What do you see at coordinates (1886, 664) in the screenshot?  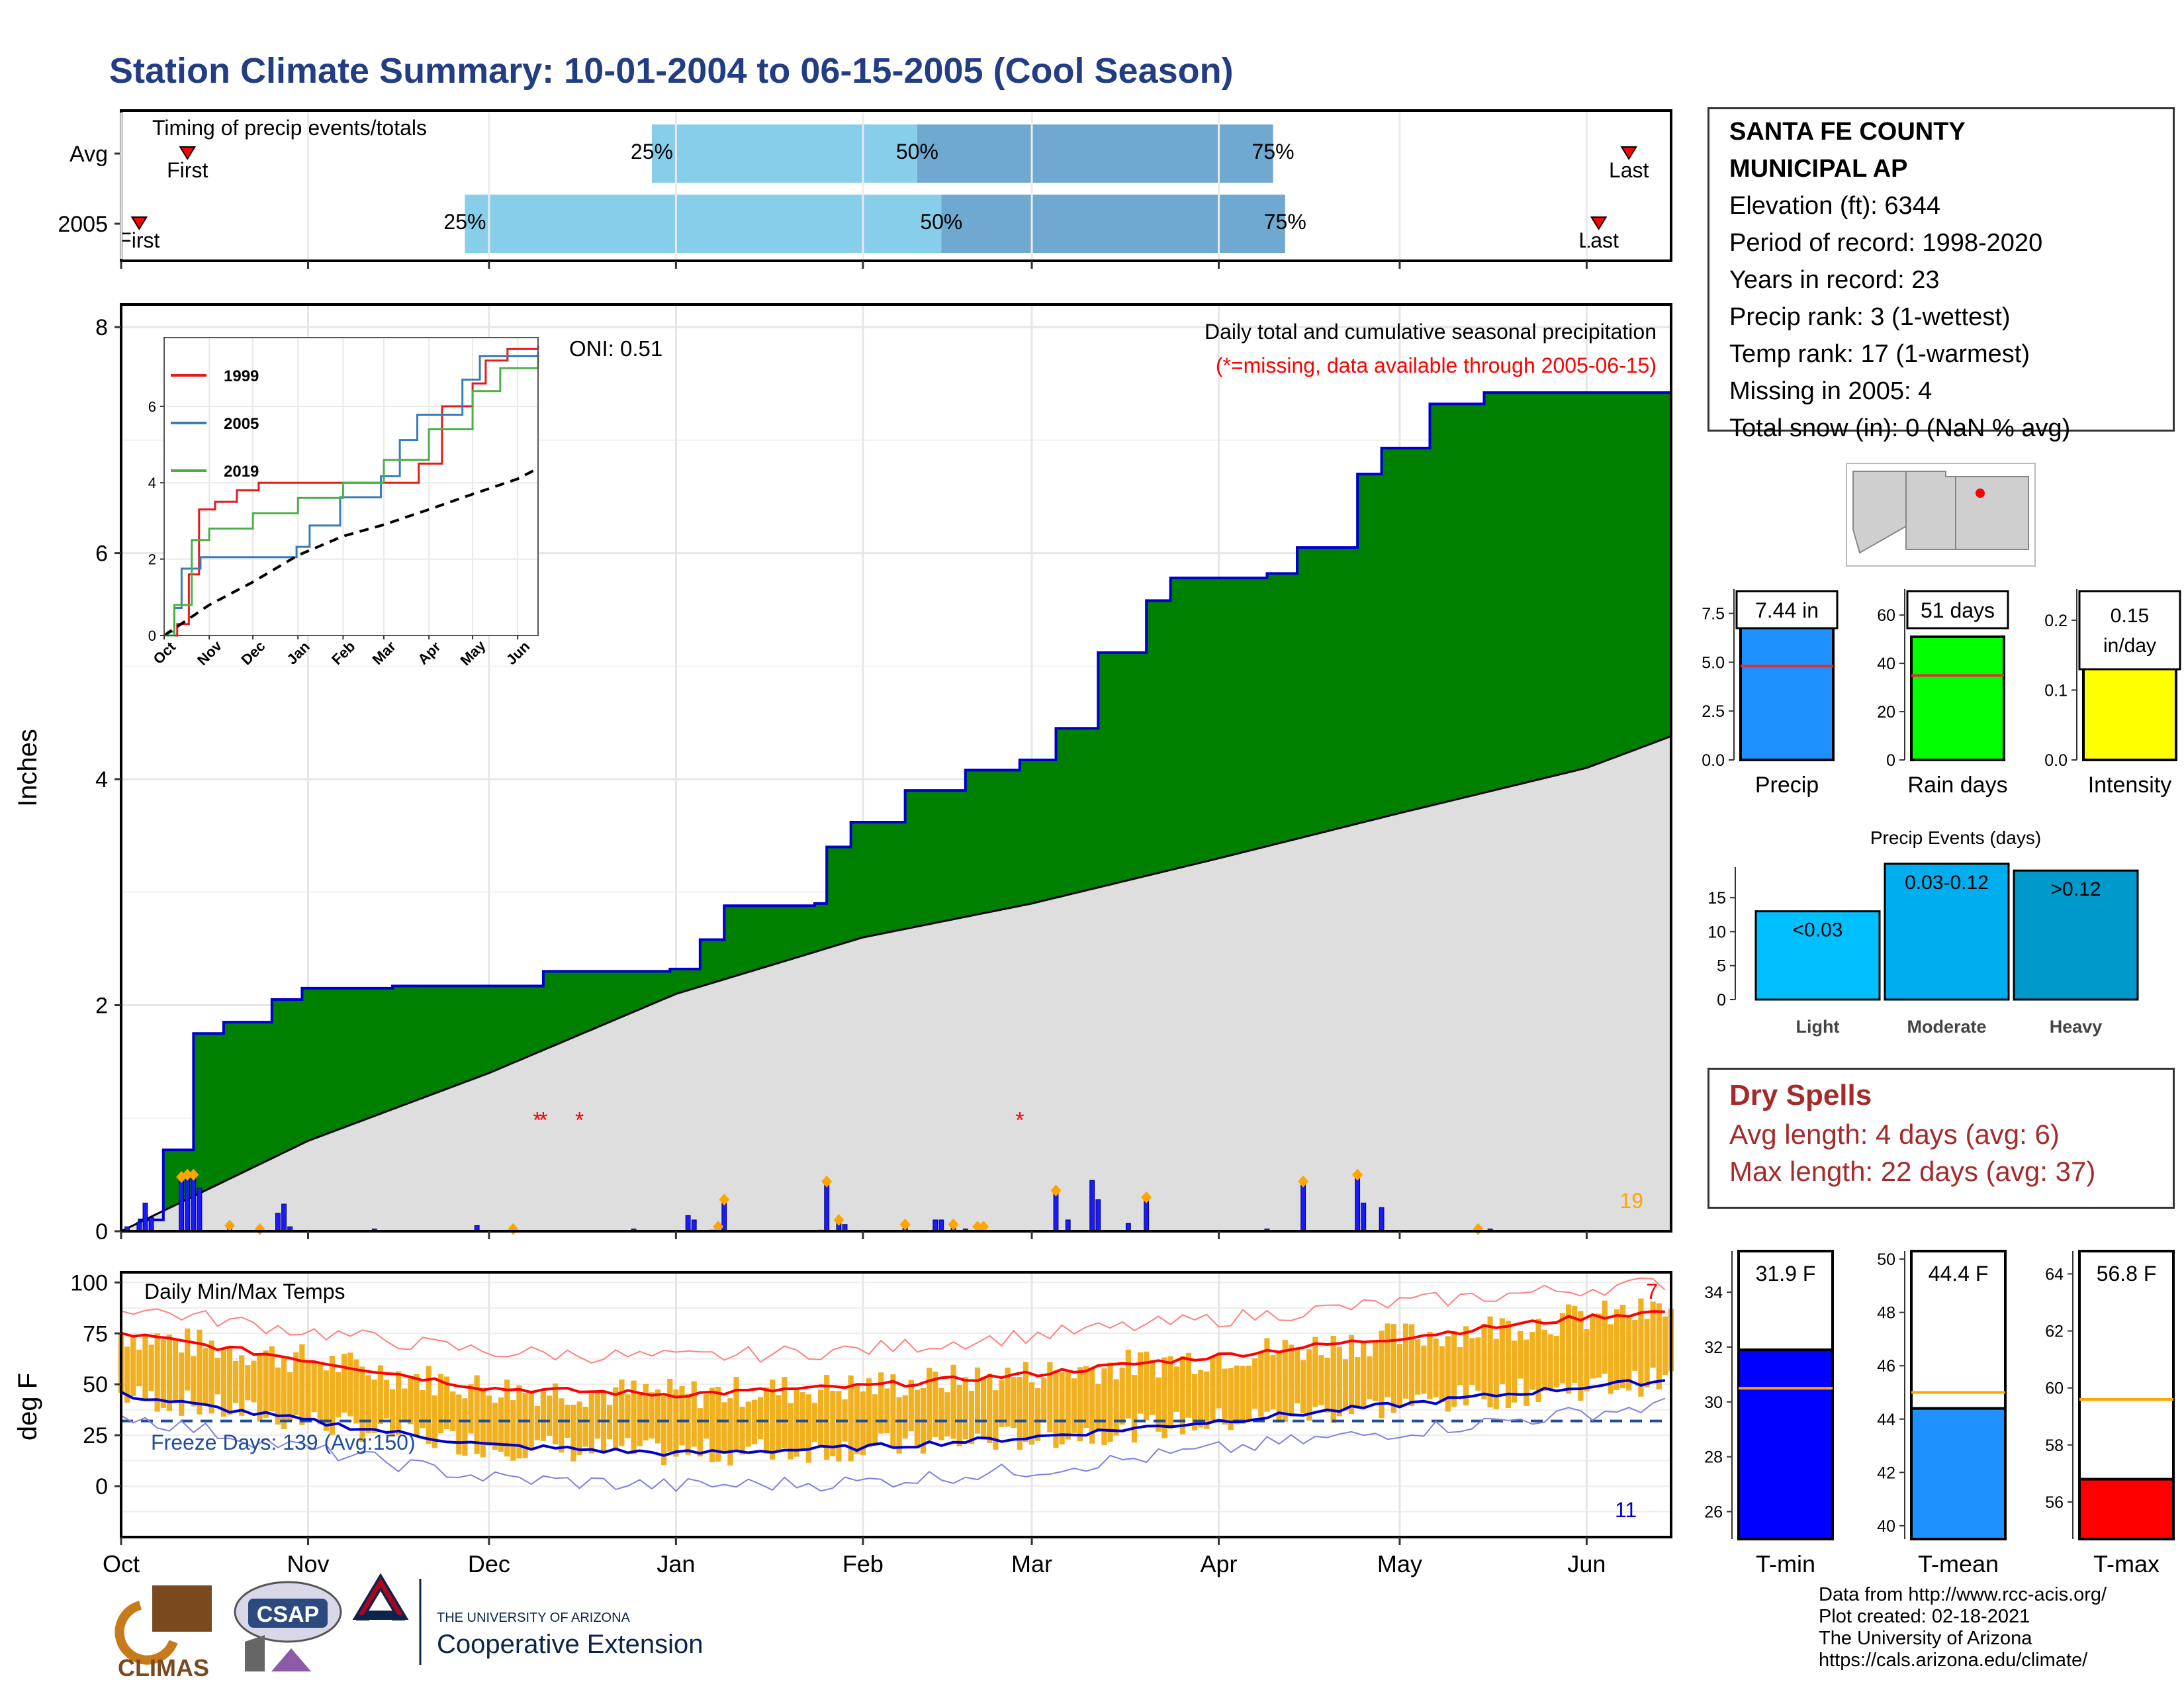 I see `summary-y-tick-label: 40` at bounding box center [1886, 664].